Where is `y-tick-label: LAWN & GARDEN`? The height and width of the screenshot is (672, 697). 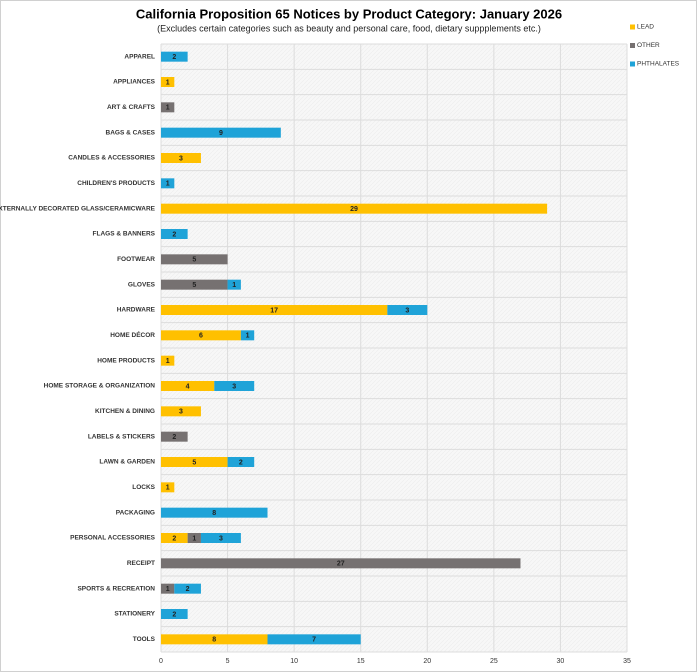 y-tick-label: LAWN & GARDEN is located at coordinates (127, 462).